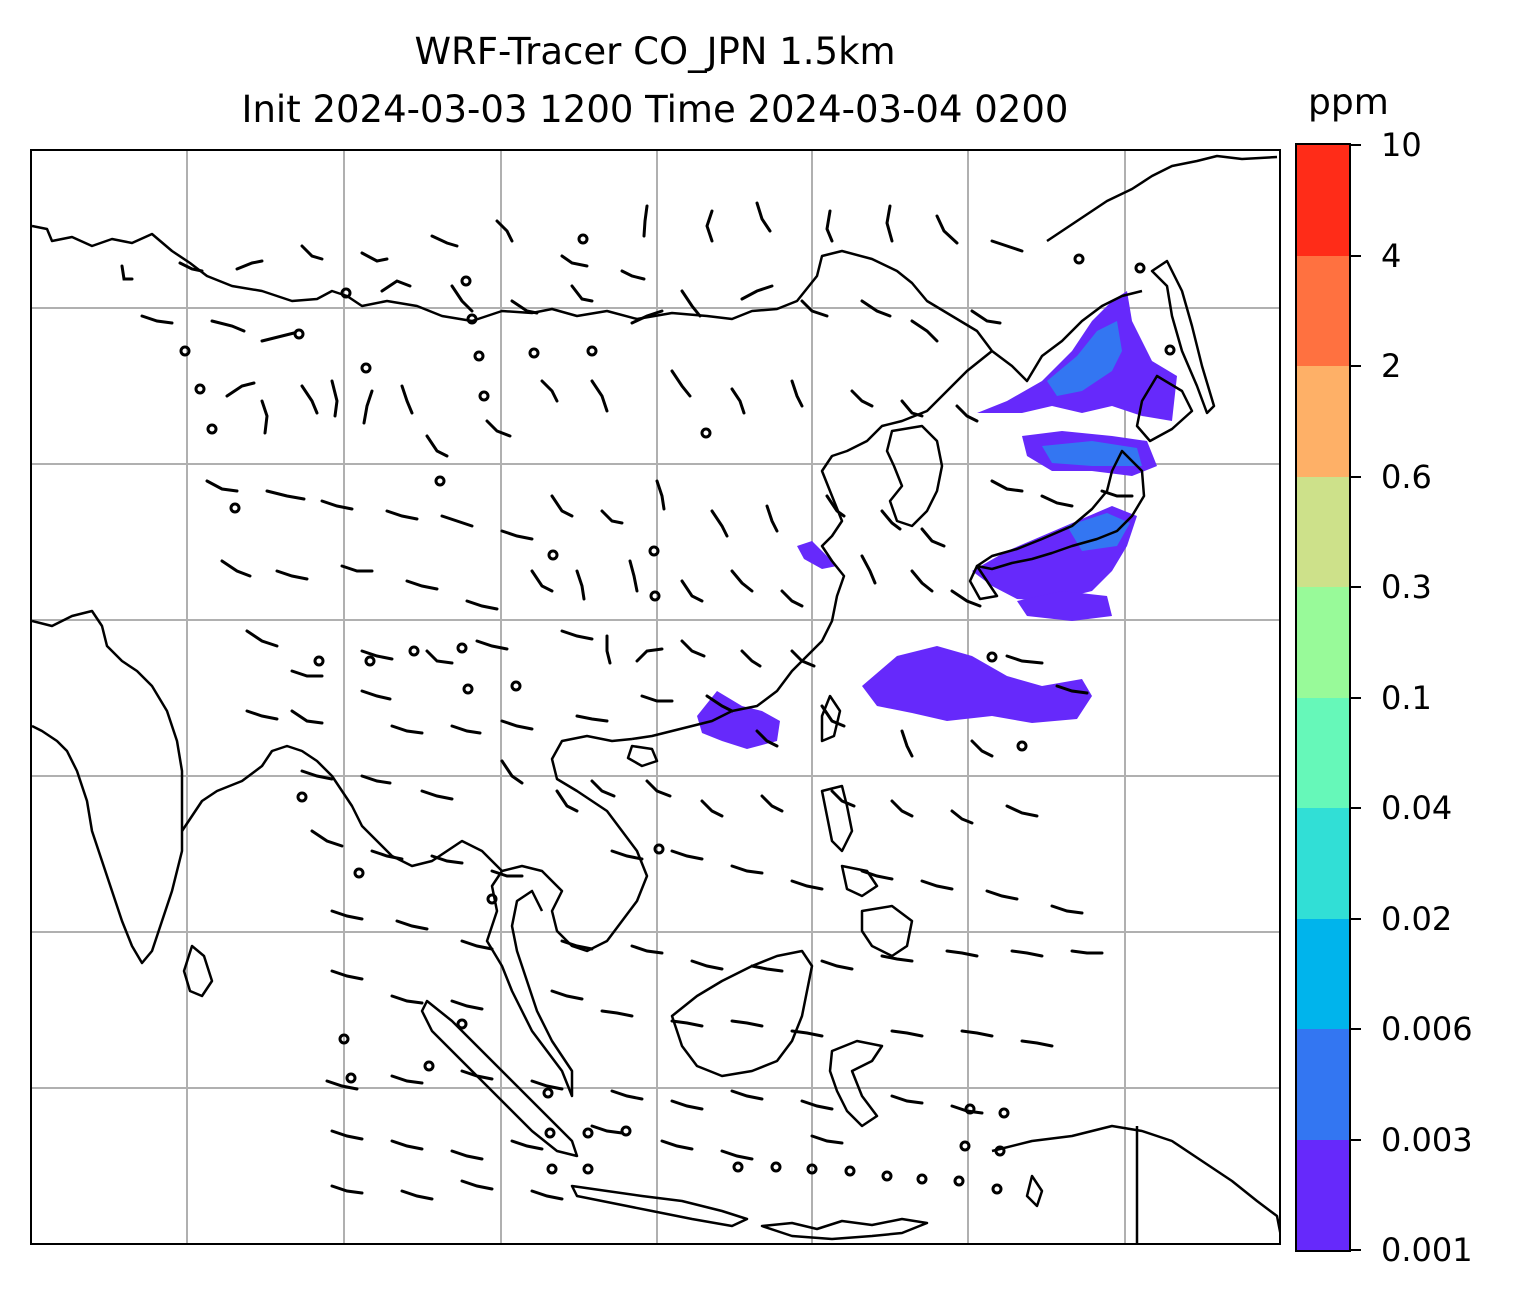 The height and width of the screenshot is (1306, 1528). I want to click on coast-sakhalin, so click(1183, 337).